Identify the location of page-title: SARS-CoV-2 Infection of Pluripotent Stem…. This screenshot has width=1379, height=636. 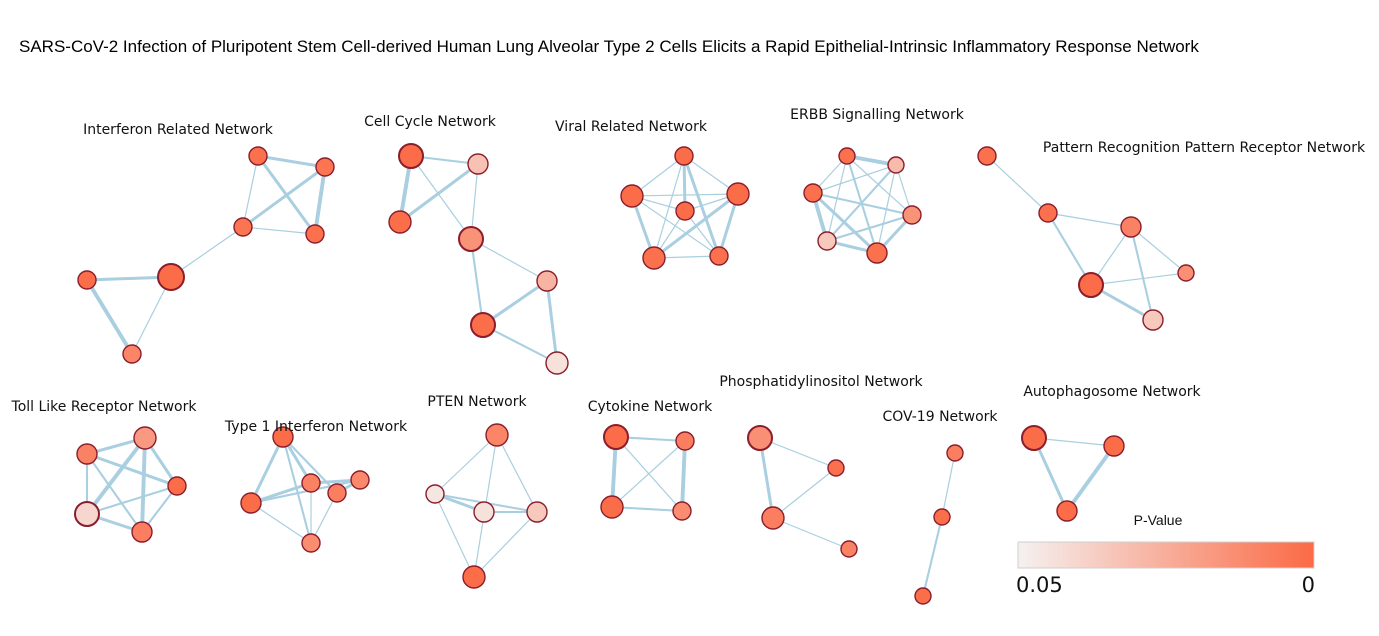
(609, 46).